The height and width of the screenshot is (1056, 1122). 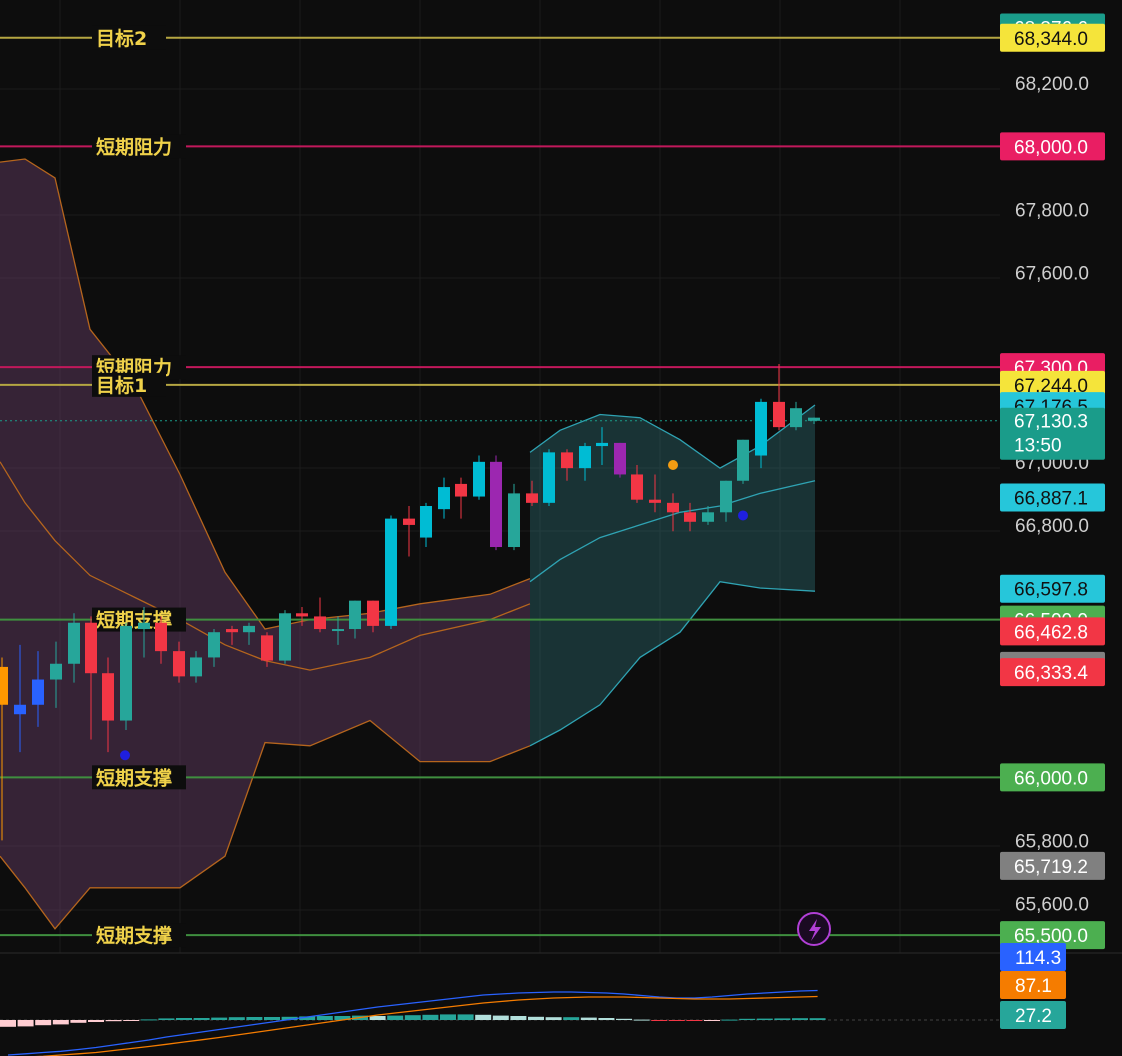 I want to click on lightning-button, so click(x=814, y=929).